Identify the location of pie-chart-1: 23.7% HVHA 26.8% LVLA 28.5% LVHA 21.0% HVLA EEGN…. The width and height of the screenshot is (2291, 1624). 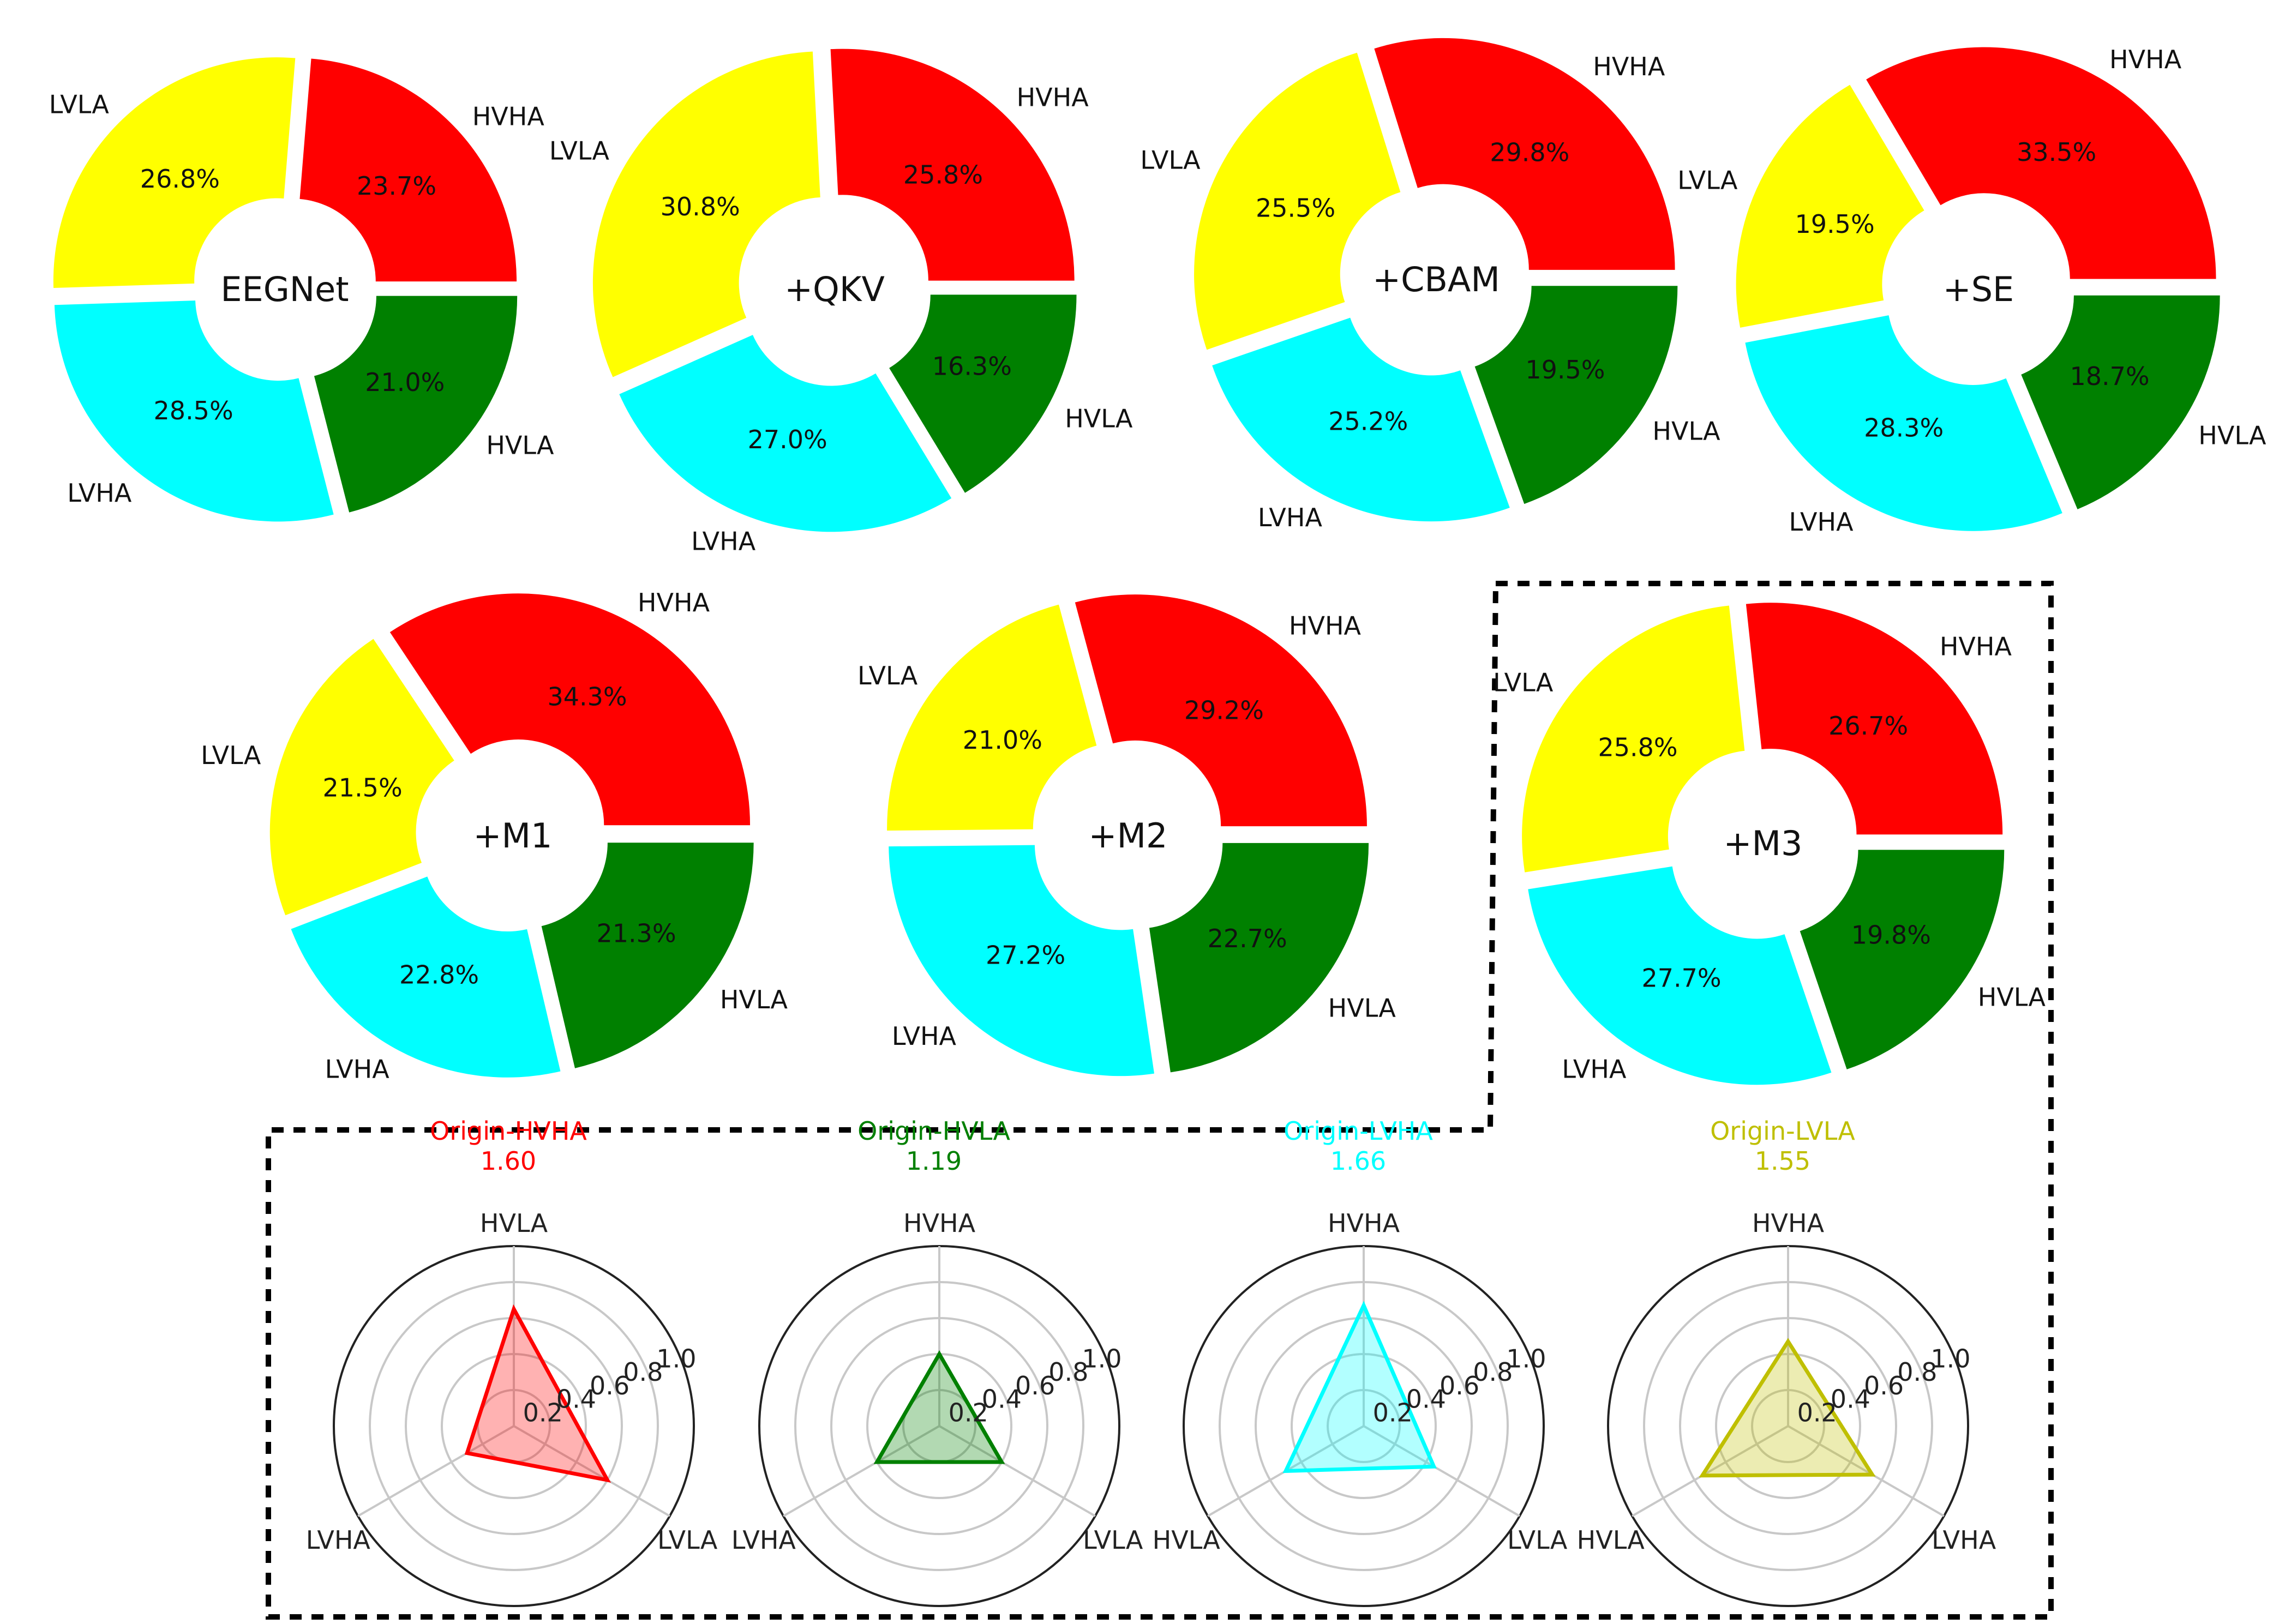
(301, 289).